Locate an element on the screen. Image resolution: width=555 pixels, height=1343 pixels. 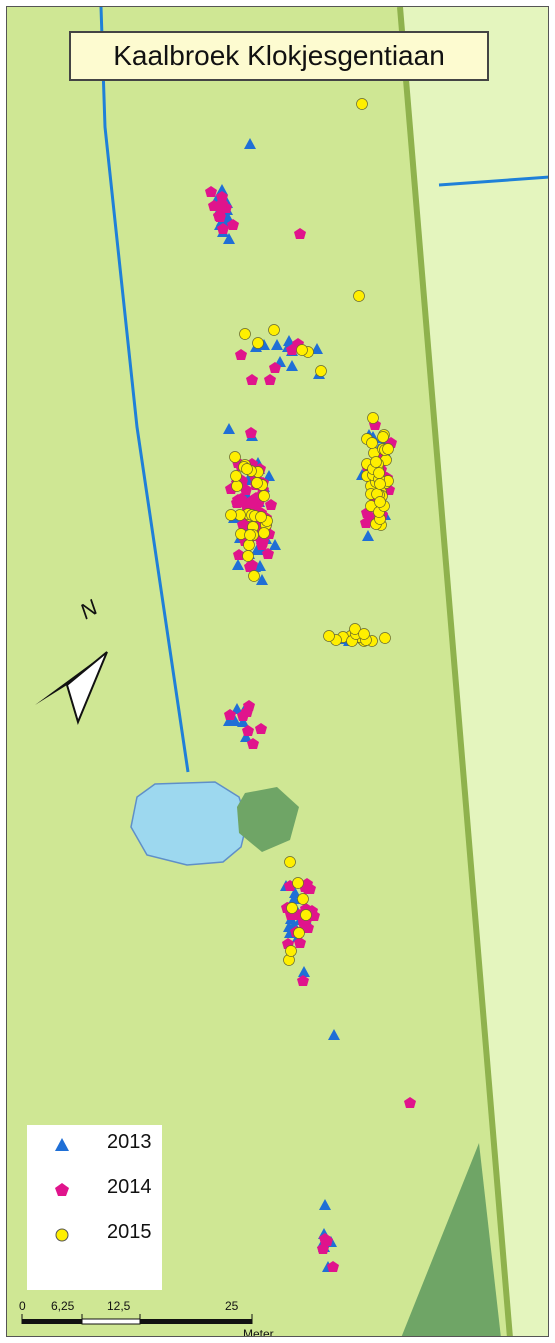
scale-tick-label: 25 is located at coordinates (232, 1306).